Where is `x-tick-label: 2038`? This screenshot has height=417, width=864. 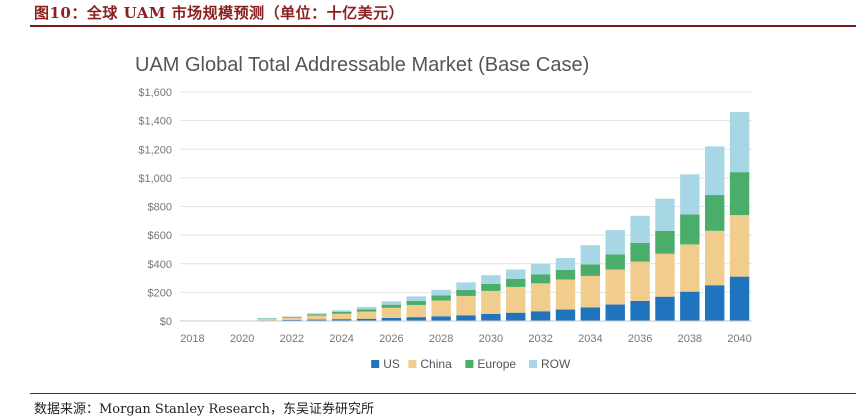 x-tick-label: 2038 is located at coordinates (690, 339).